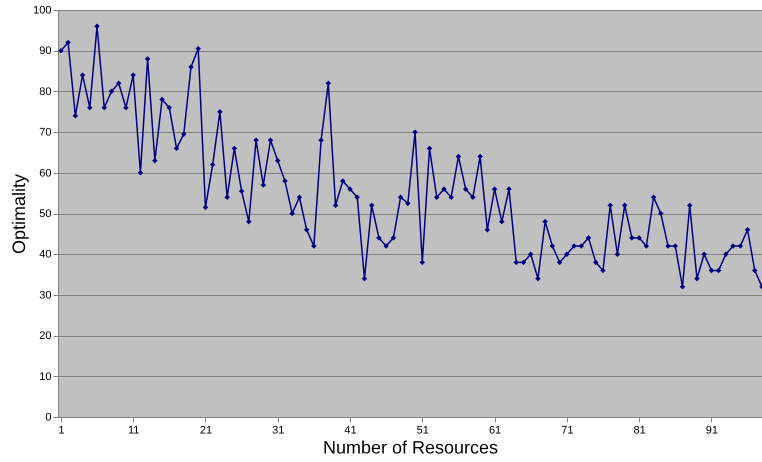  What do you see at coordinates (45, 295) in the screenshot?
I see `y-tick-label: 30` at bounding box center [45, 295].